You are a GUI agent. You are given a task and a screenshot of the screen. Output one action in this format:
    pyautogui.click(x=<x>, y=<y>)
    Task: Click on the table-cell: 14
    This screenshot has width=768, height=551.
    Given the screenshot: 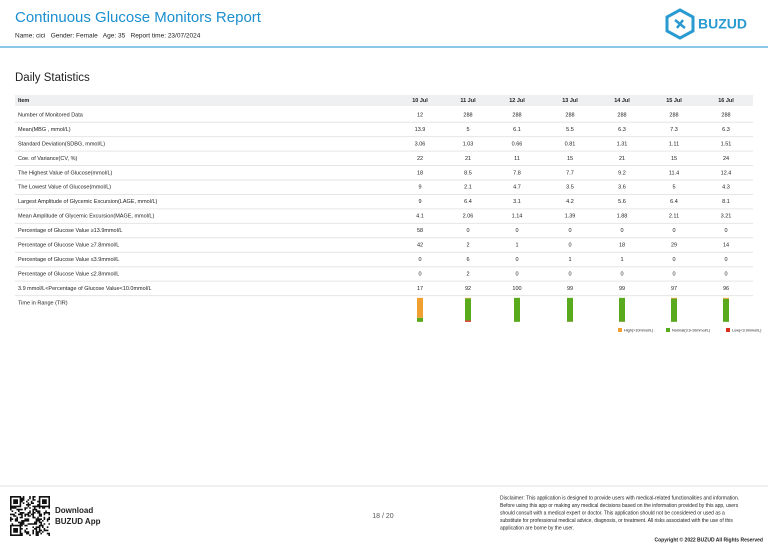 What is the action you would take?
    pyautogui.click(x=726, y=246)
    